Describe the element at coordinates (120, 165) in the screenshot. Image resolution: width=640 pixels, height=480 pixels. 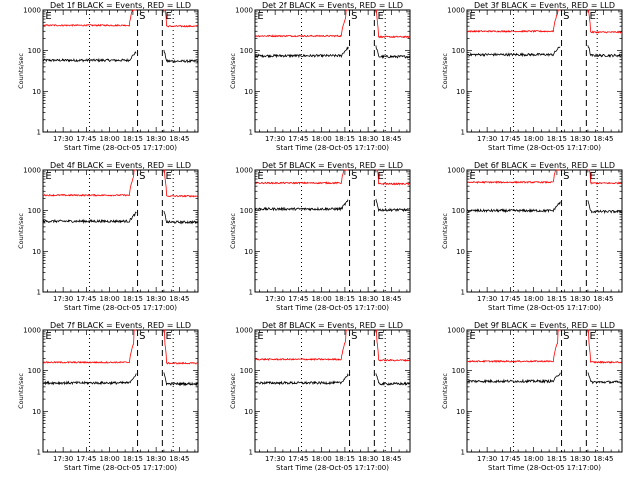
I see `chart-title: Det 4f BLACK = Events, RED = LLD` at that location.